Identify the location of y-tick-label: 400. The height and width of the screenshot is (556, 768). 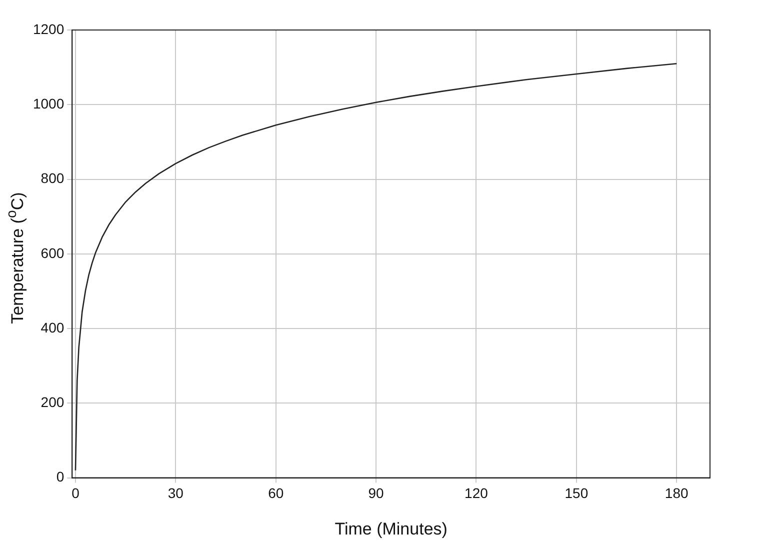
(52, 327).